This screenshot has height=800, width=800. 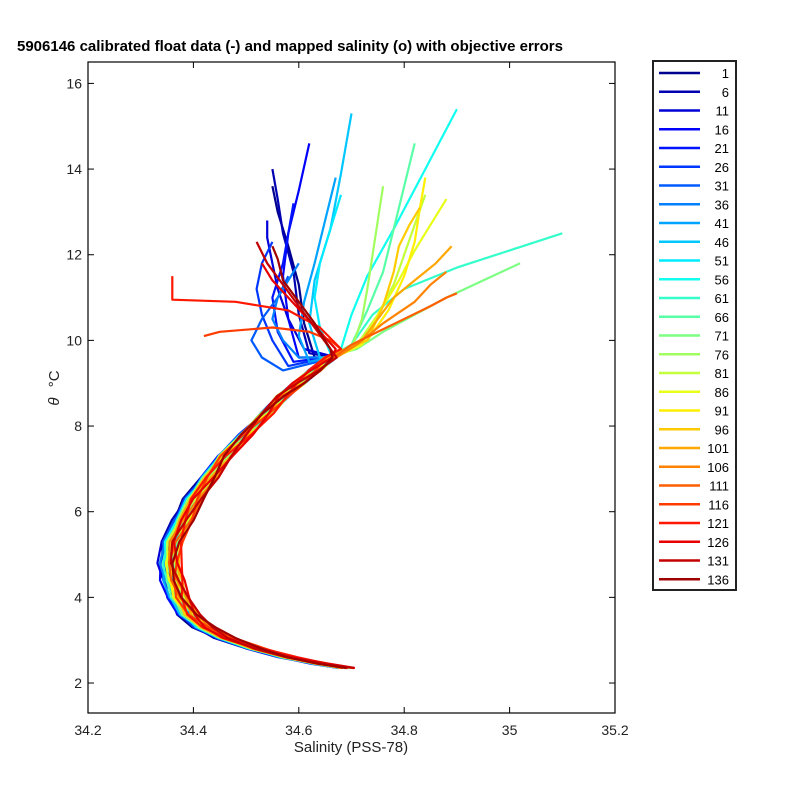 What do you see at coordinates (725, 92) in the screenshot?
I see `legend-label: 6` at bounding box center [725, 92].